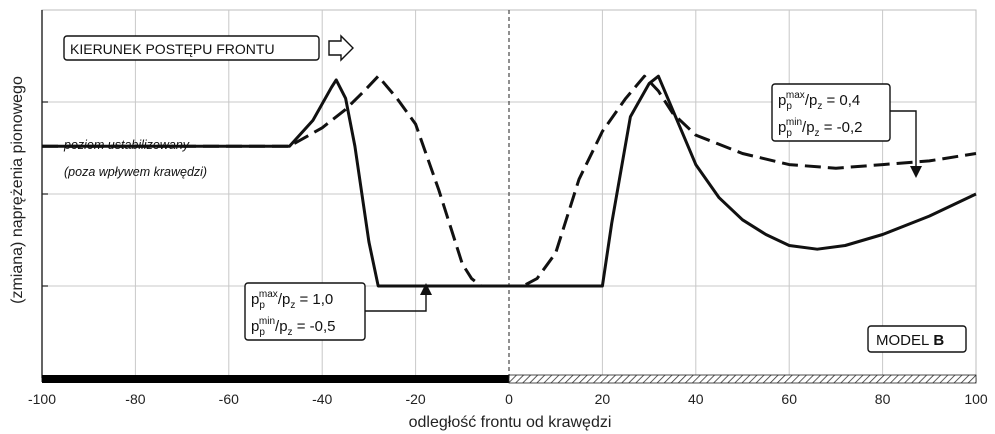  I want to click on solid-ratio-connector, so click(396, 302).